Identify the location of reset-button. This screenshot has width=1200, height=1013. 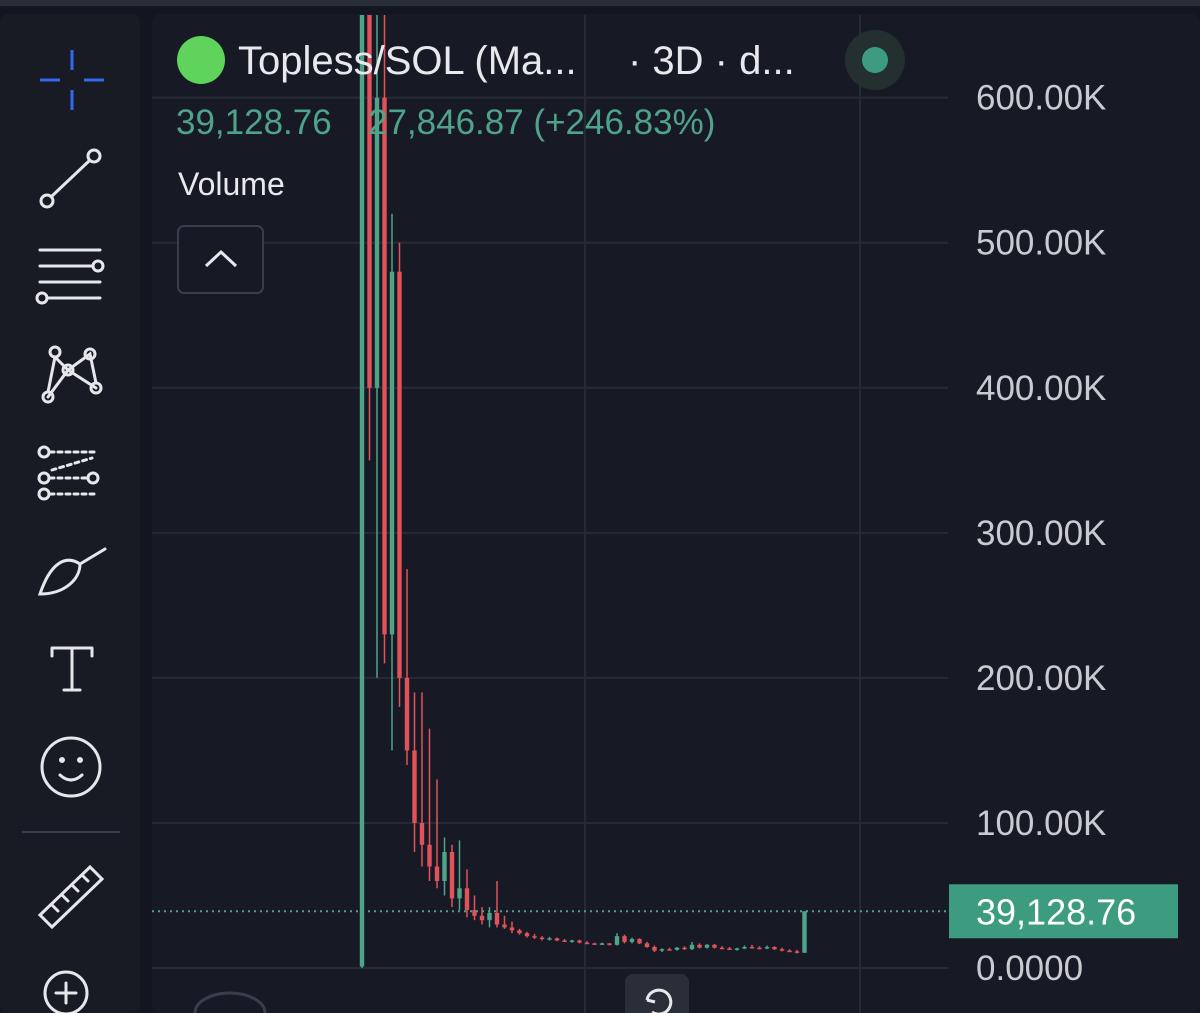
(657, 993).